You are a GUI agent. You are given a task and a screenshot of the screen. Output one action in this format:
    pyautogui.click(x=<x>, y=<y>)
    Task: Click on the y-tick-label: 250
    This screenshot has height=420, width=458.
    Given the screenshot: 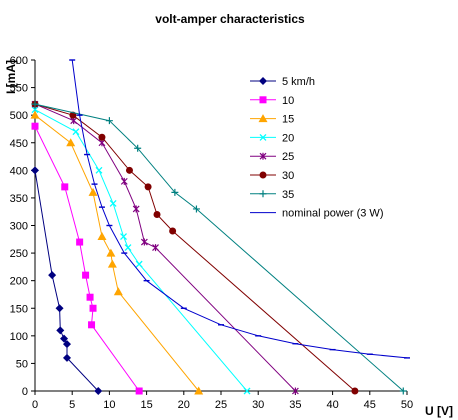 What is the action you would take?
    pyautogui.click(x=19, y=254)
    